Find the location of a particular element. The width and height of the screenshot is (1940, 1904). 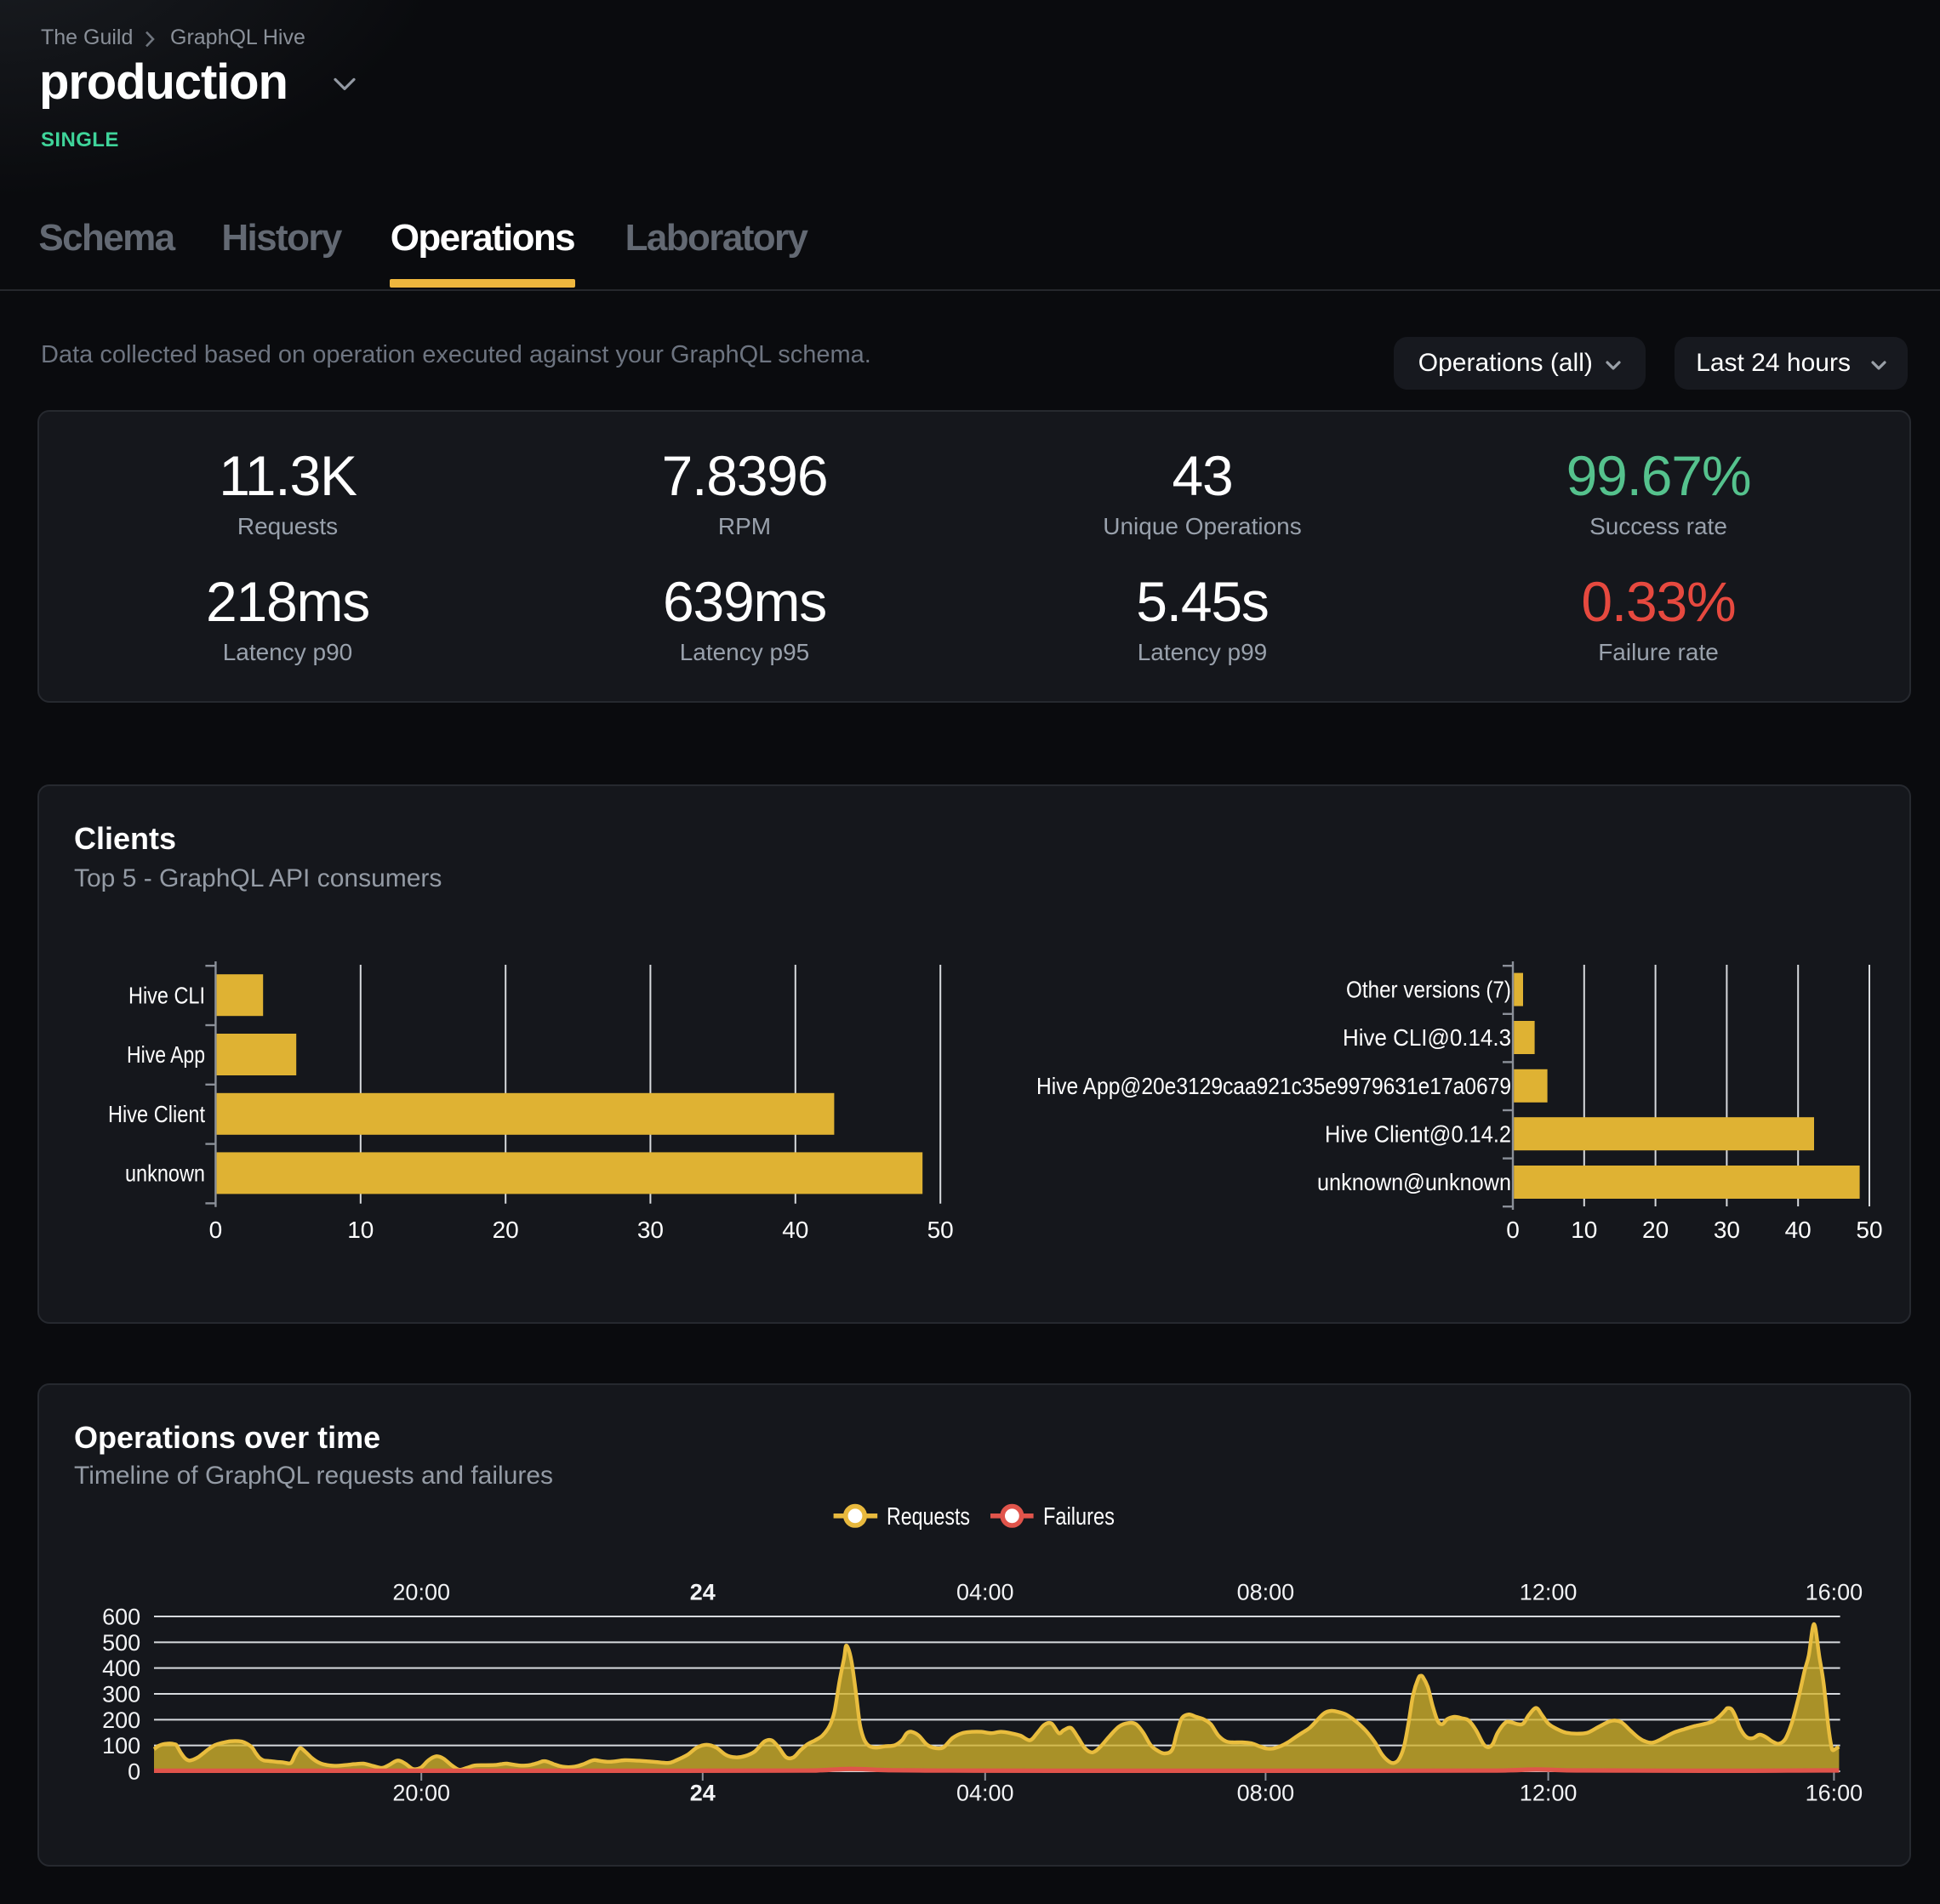

svg-text: 300 is located at coordinates (121, 1695).